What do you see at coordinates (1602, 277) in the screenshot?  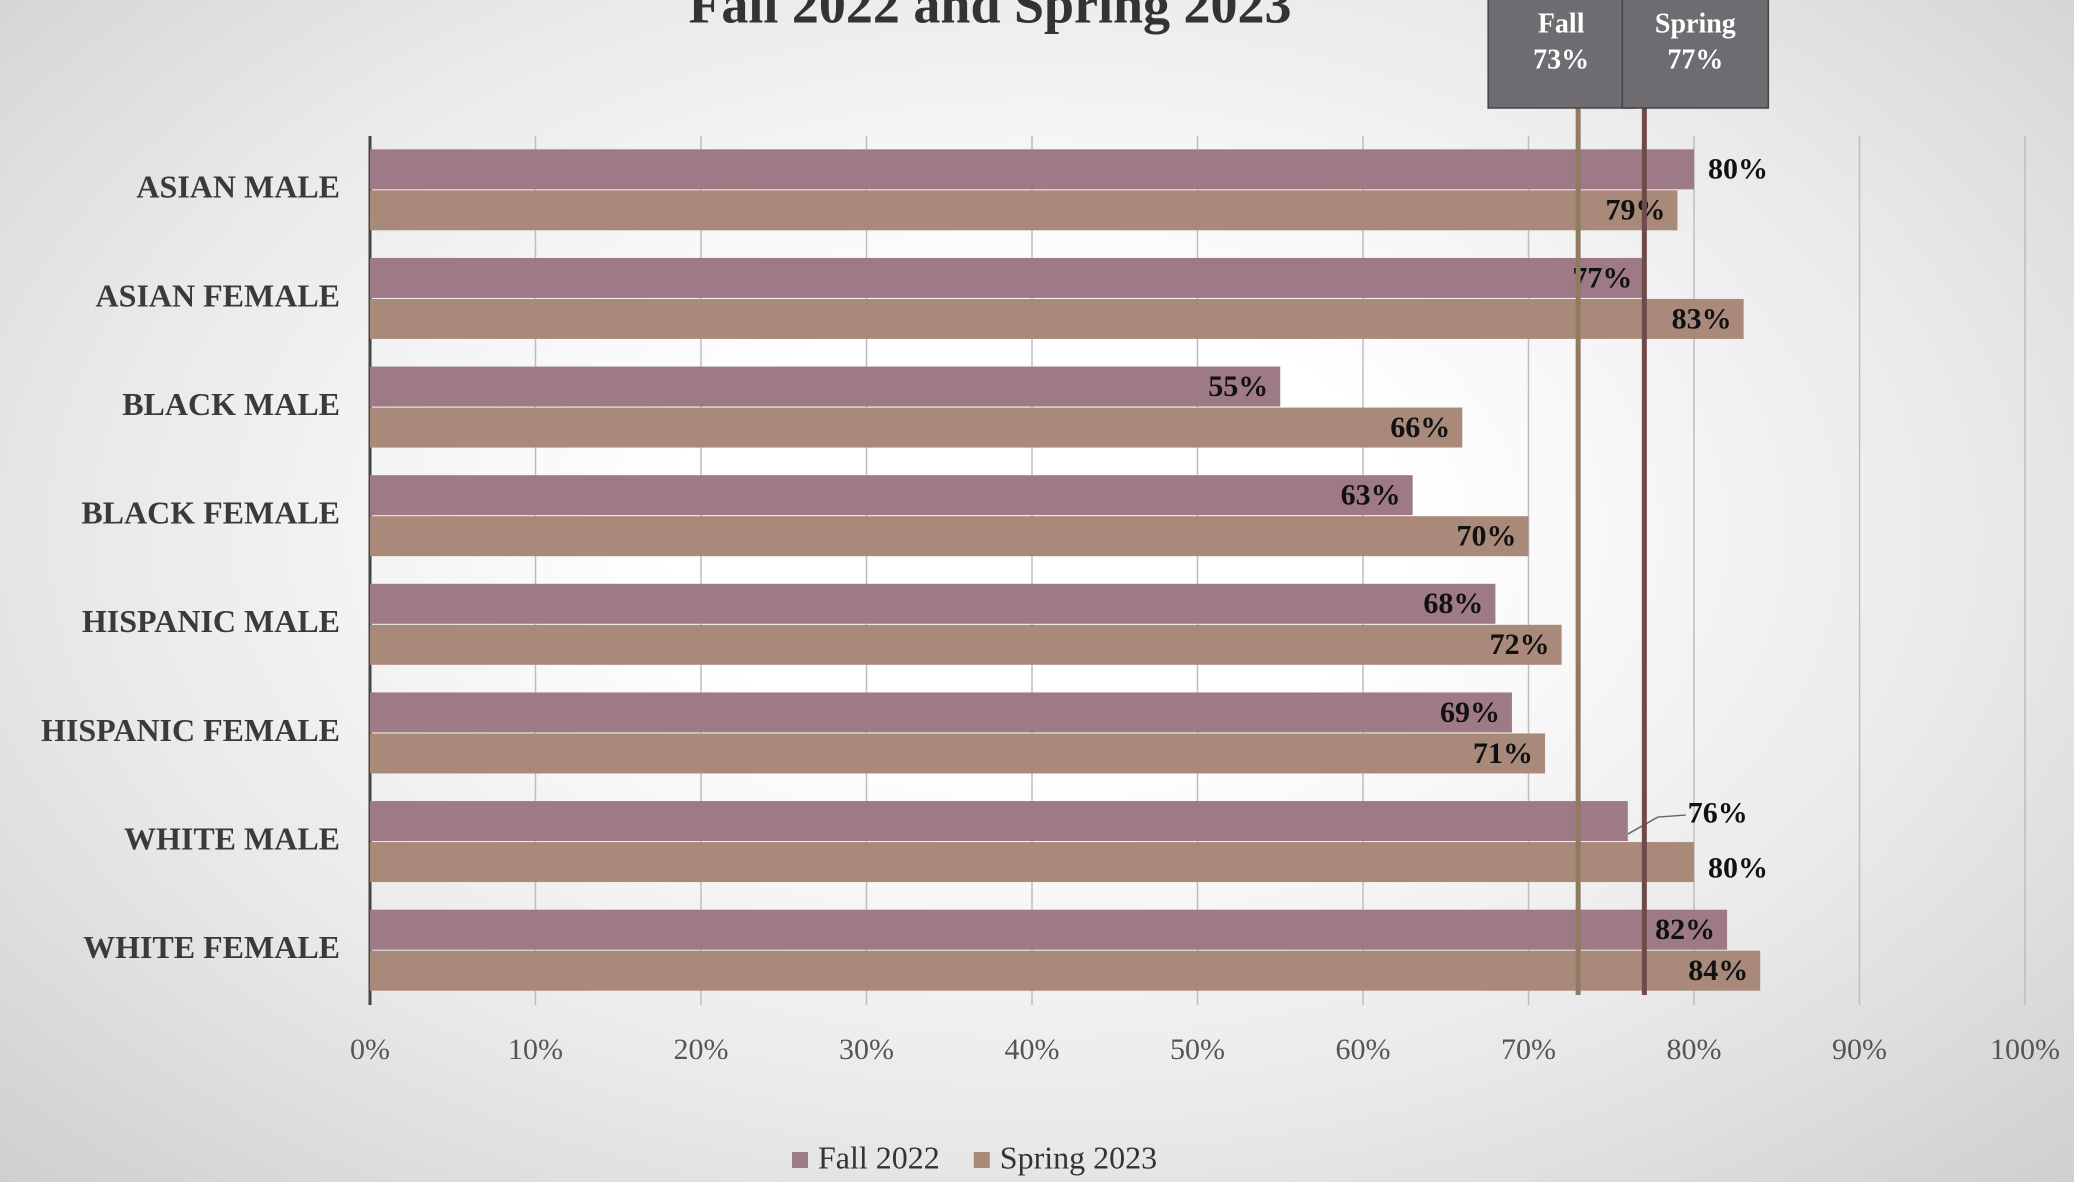 I see `data-label: 77%` at bounding box center [1602, 277].